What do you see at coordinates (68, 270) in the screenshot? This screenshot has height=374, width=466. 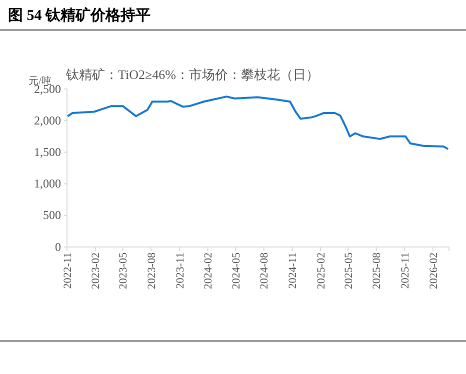 I see `x-tick-label: 2022-11` at bounding box center [68, 270].